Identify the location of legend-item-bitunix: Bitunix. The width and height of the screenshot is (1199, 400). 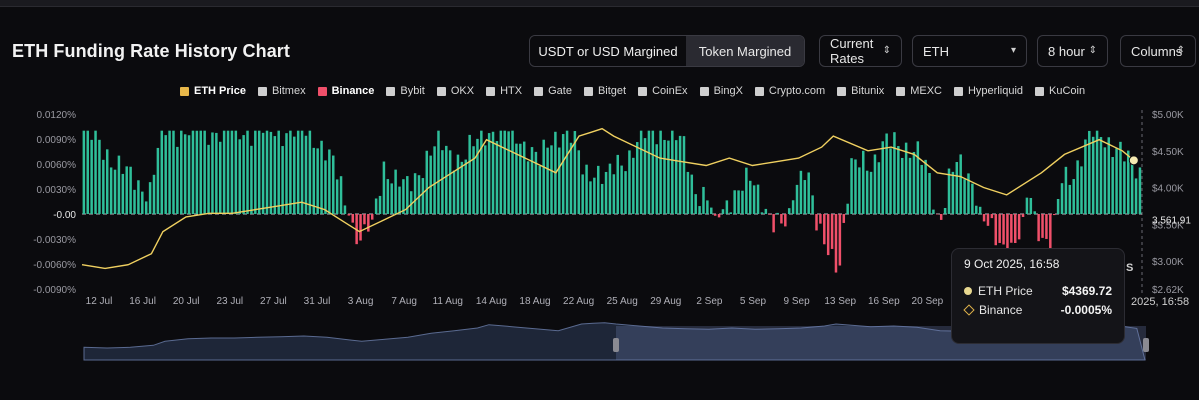
(860, 91).